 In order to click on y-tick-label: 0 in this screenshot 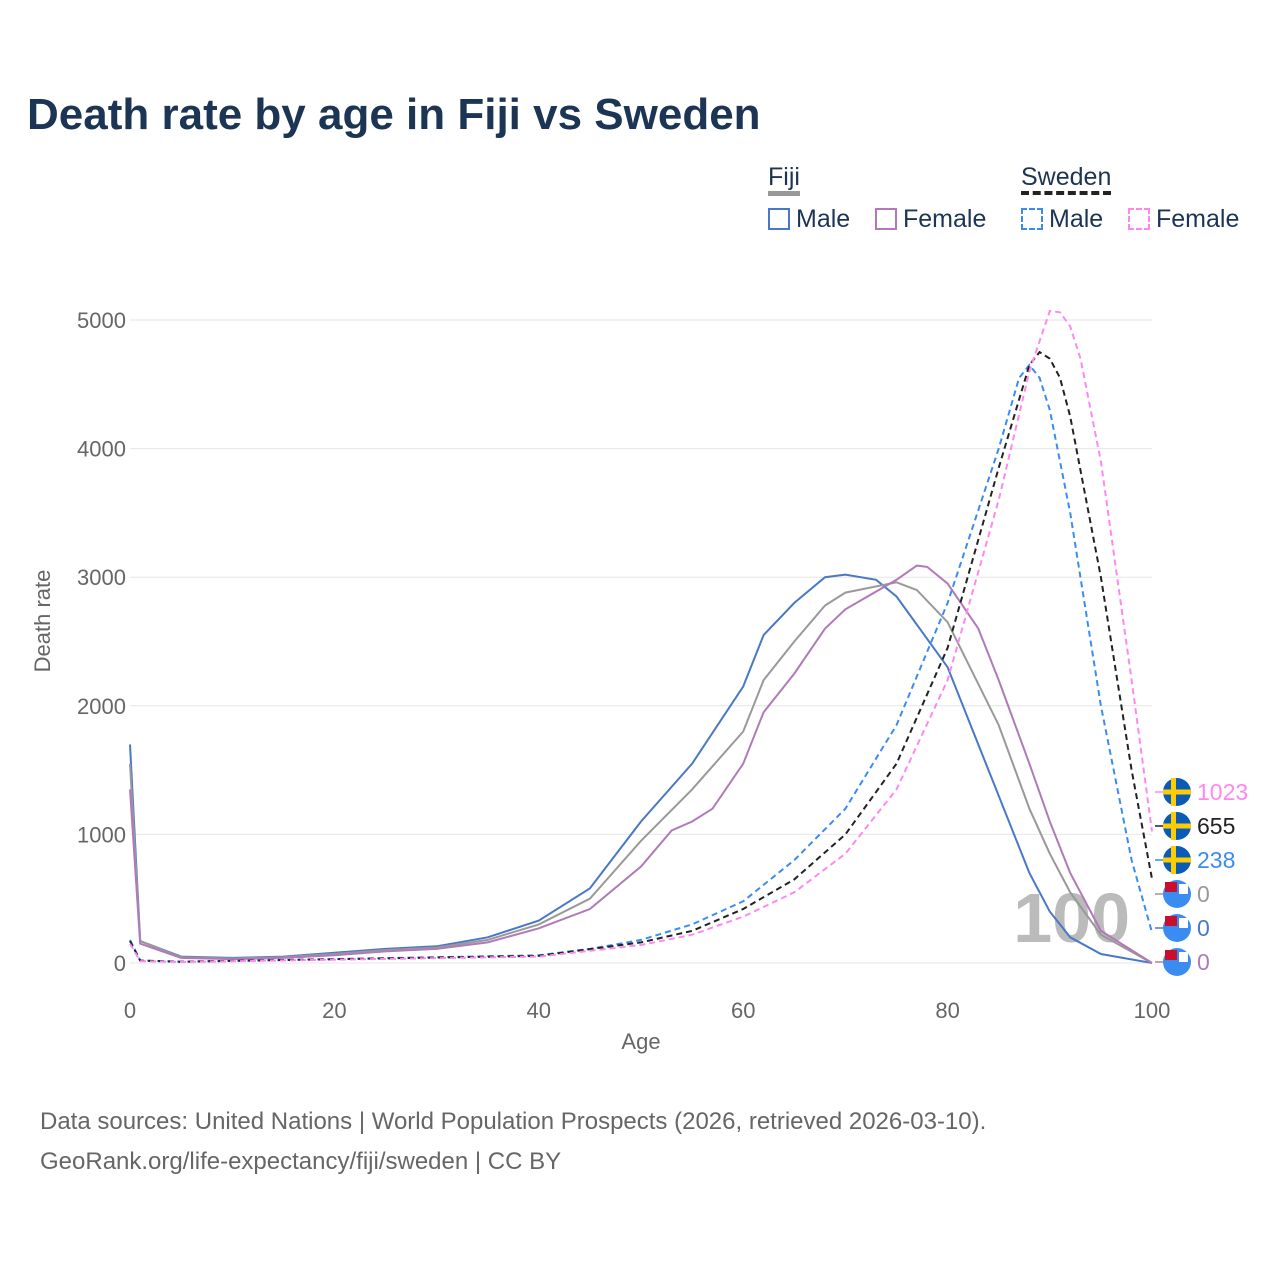, I will do `click(120, 963)`.